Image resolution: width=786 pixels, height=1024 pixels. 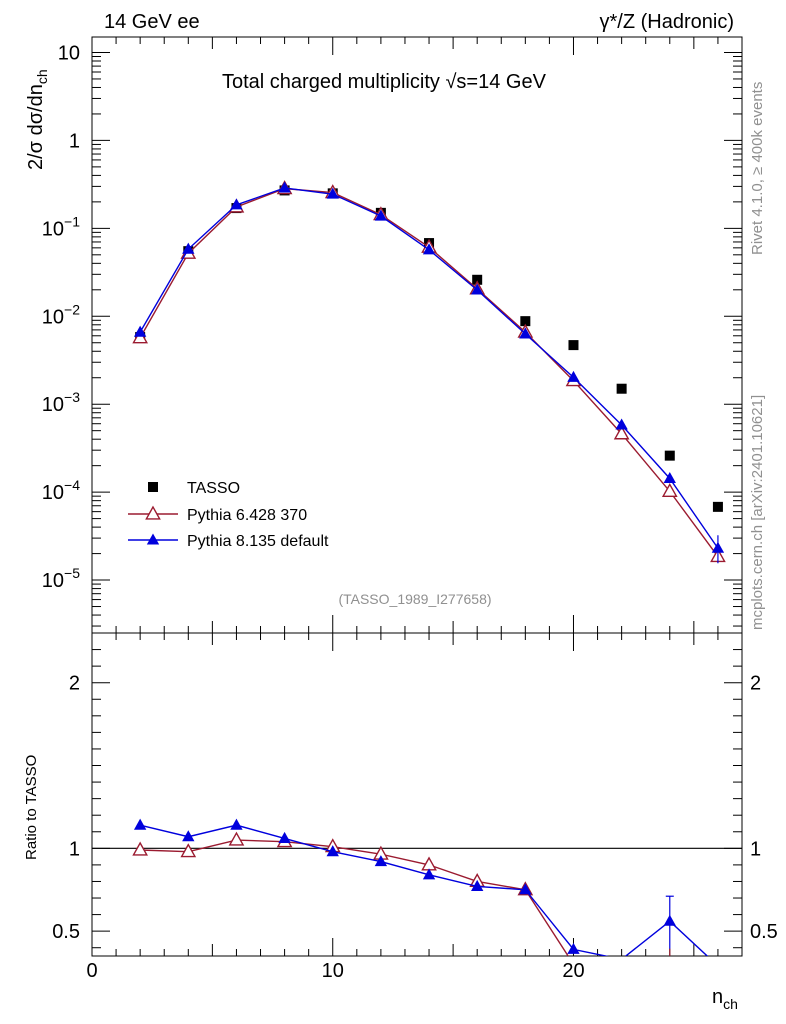 I want to click on legend-tasso-label: TASSO, so click(x=213, y=488).